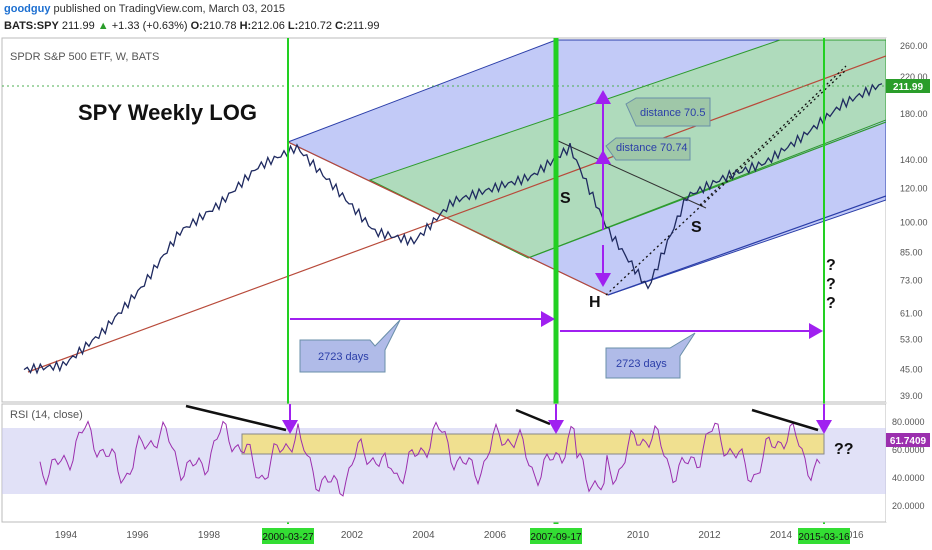 This screenshot has width=932, height=550. I want to click on symbol-label: SPDR S&P 500 ETF, W, BATS, so click(84, 57).